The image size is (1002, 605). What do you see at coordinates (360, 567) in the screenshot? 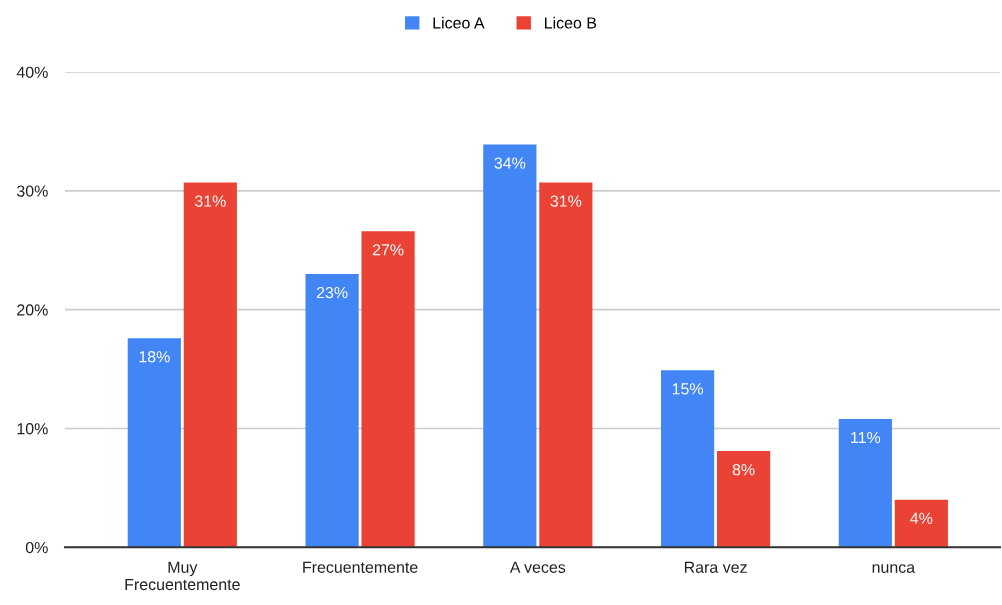
I see `x-tick-label: Frecuentemente` at bounding box center [360, 567].